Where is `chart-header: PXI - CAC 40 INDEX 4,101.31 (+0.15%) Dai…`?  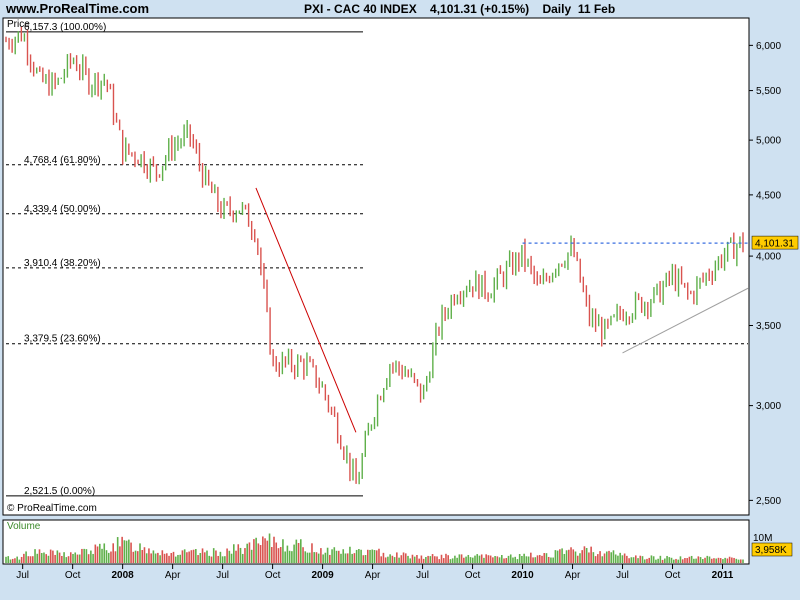 chart-header: PXI - CAC 40 INDEX 4,101.31 (+0.15%) Dai… is located at coordinates (459, 9).